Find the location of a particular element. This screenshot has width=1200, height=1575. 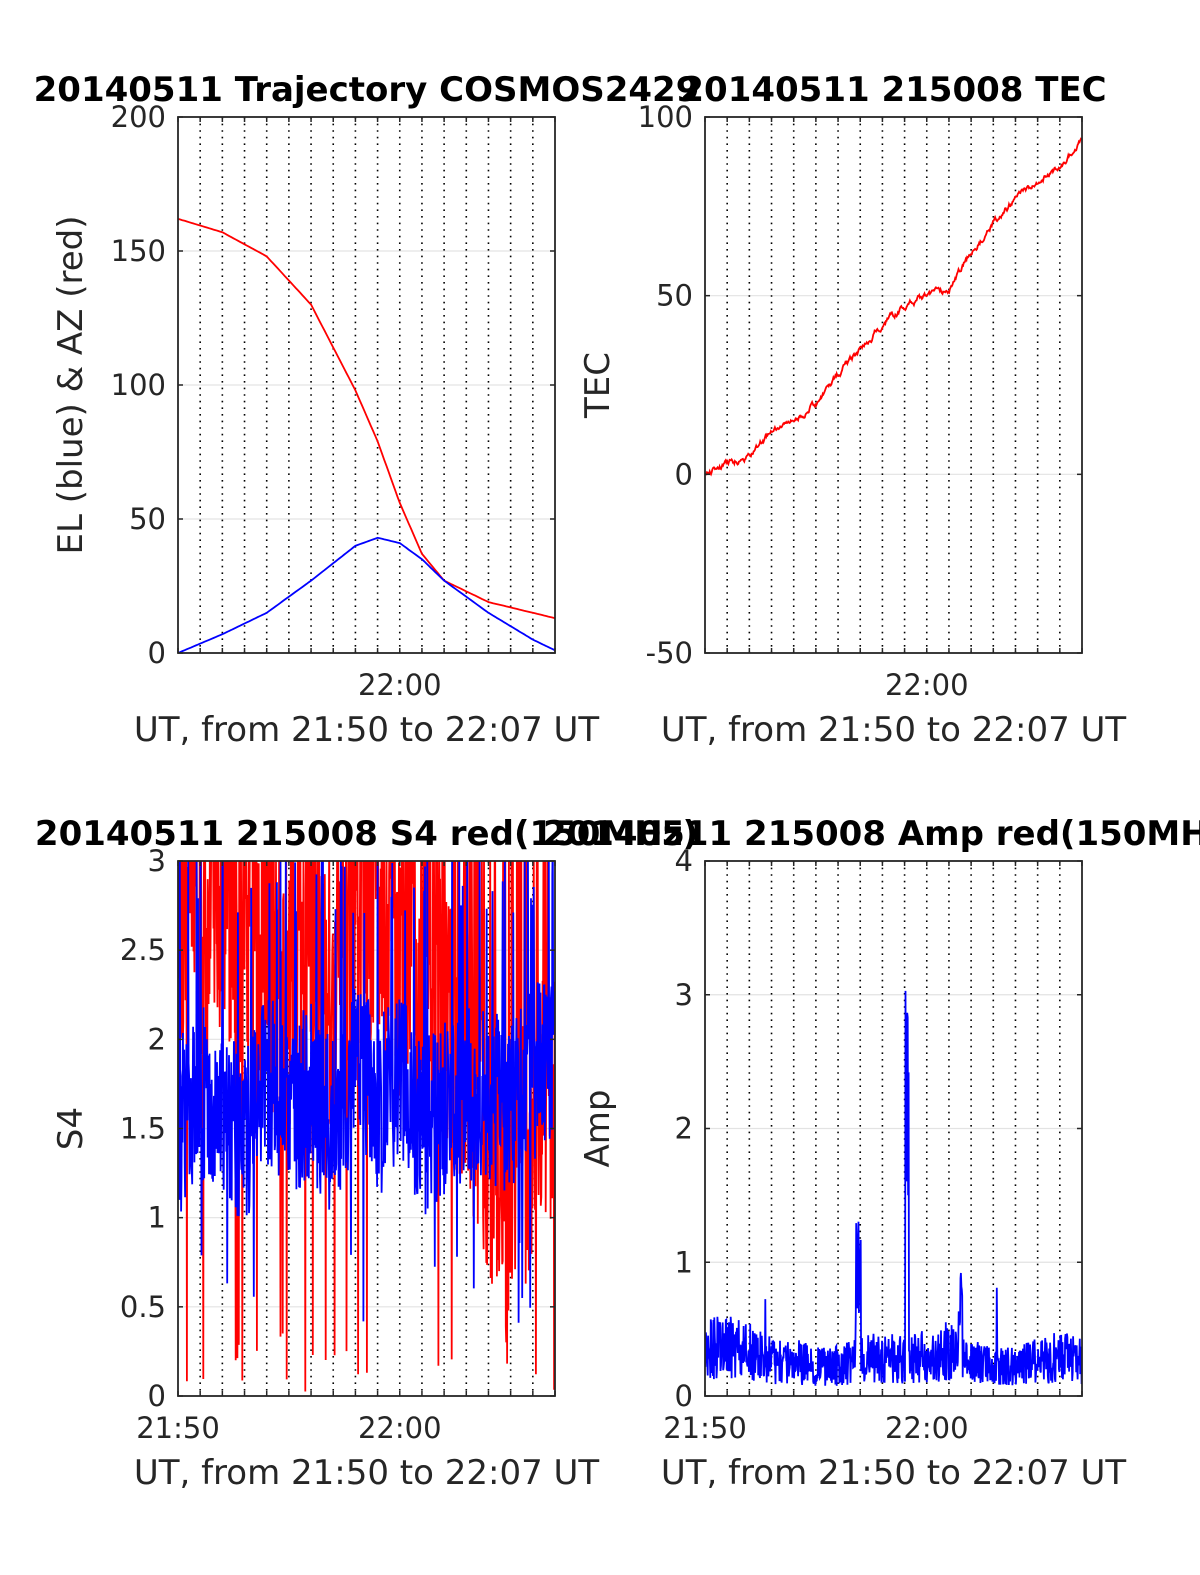

panel-title: 20140511 215008 S4 red(150MHz) is located at coordinates (366, 834).